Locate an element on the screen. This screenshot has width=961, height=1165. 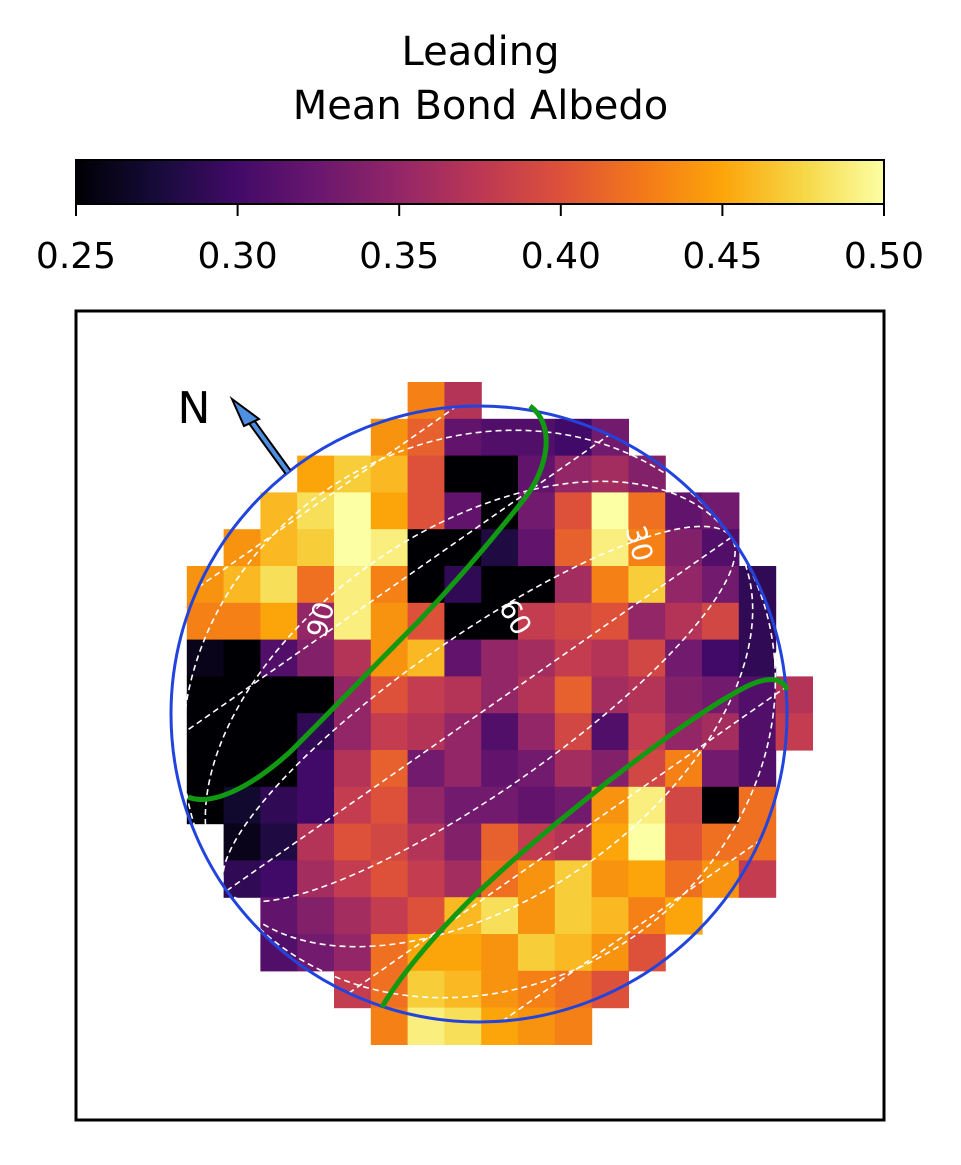
colorbar-tick-label: 0.45 is located at coordinates (722, 256).